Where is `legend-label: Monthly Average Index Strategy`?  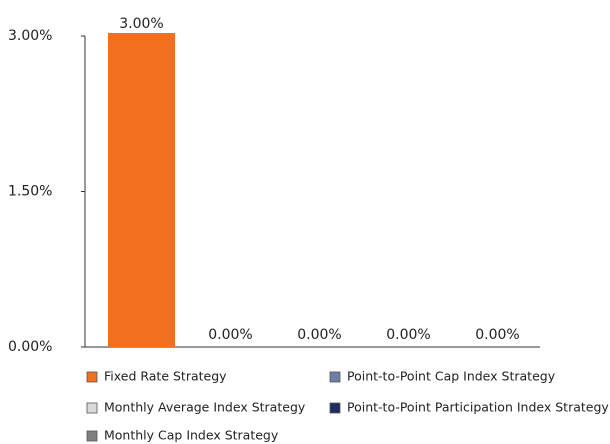
legend-label: Monthly Average Index Strategy is located at coordinates (205, 407).